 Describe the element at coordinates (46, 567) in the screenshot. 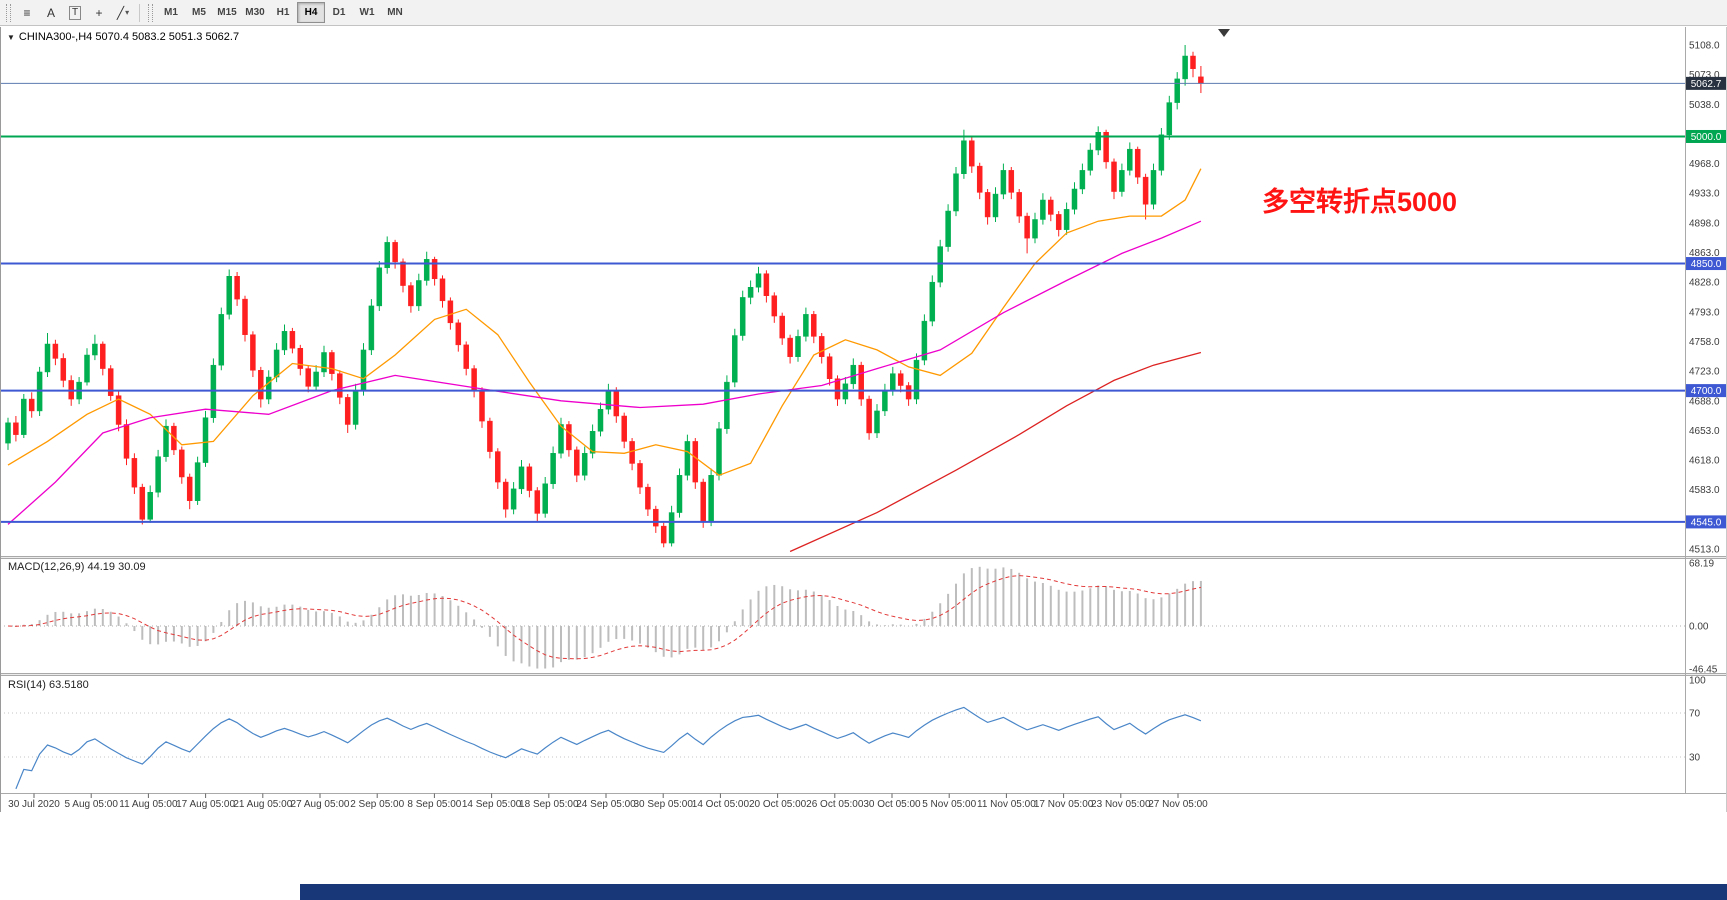

I see `macd-name: MACD(12,26,9)` at that location.